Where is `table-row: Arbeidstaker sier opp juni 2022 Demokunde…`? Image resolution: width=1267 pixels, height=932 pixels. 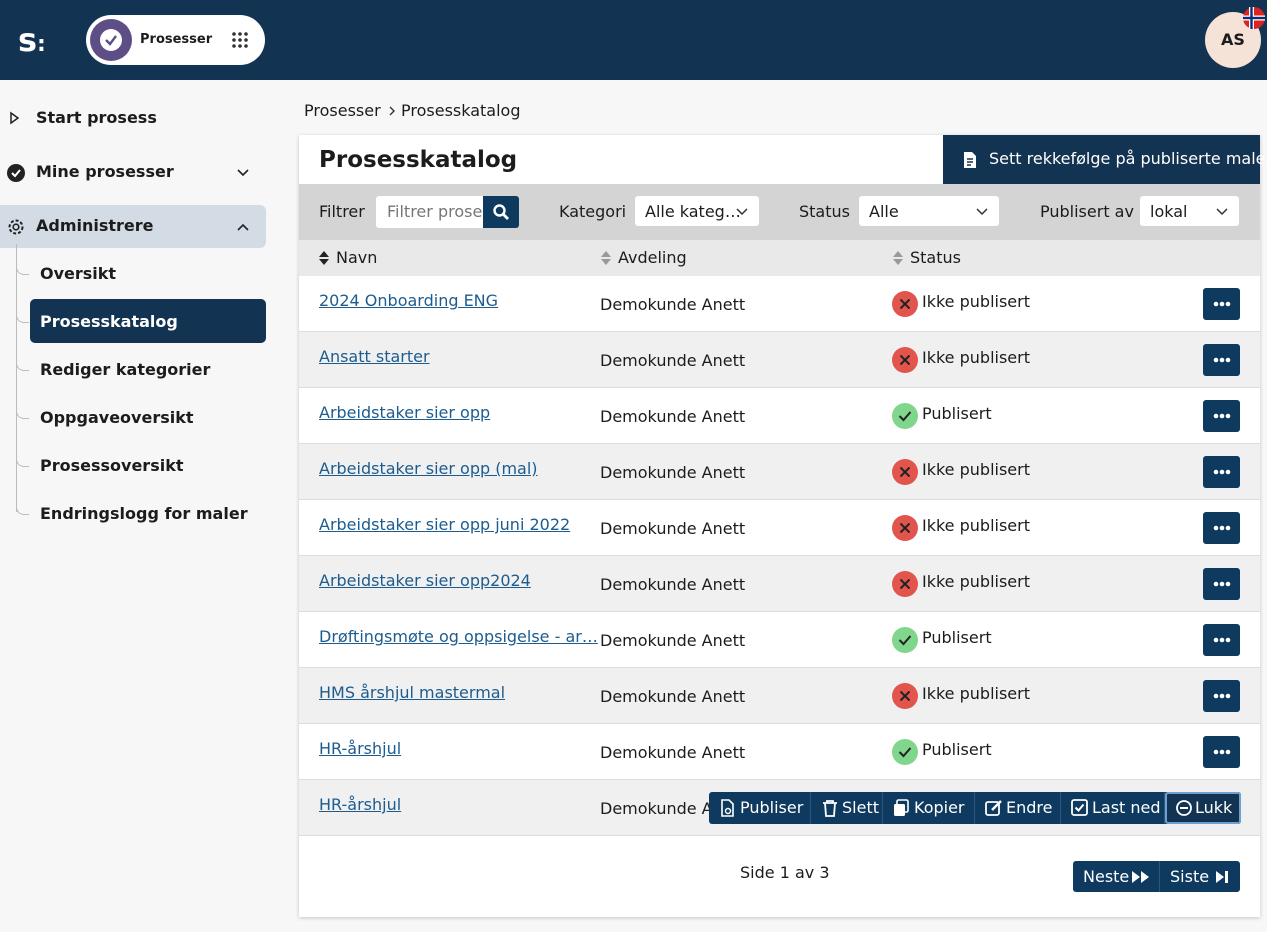
table-row: Arbeidstaker sier opp juni 2022 Demokunde… is located at coordinates (779, 528).